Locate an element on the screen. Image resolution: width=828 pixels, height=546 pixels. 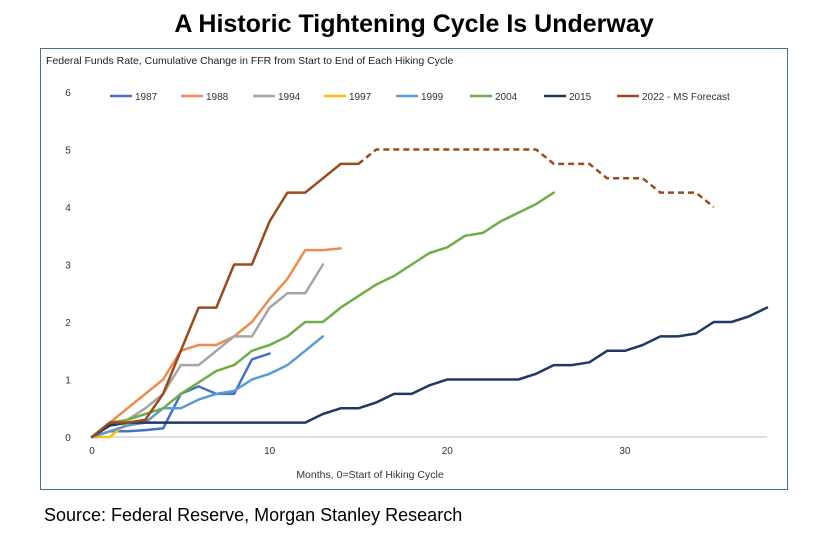
x-tick-label: 10 is located at coordinates (270, 451).